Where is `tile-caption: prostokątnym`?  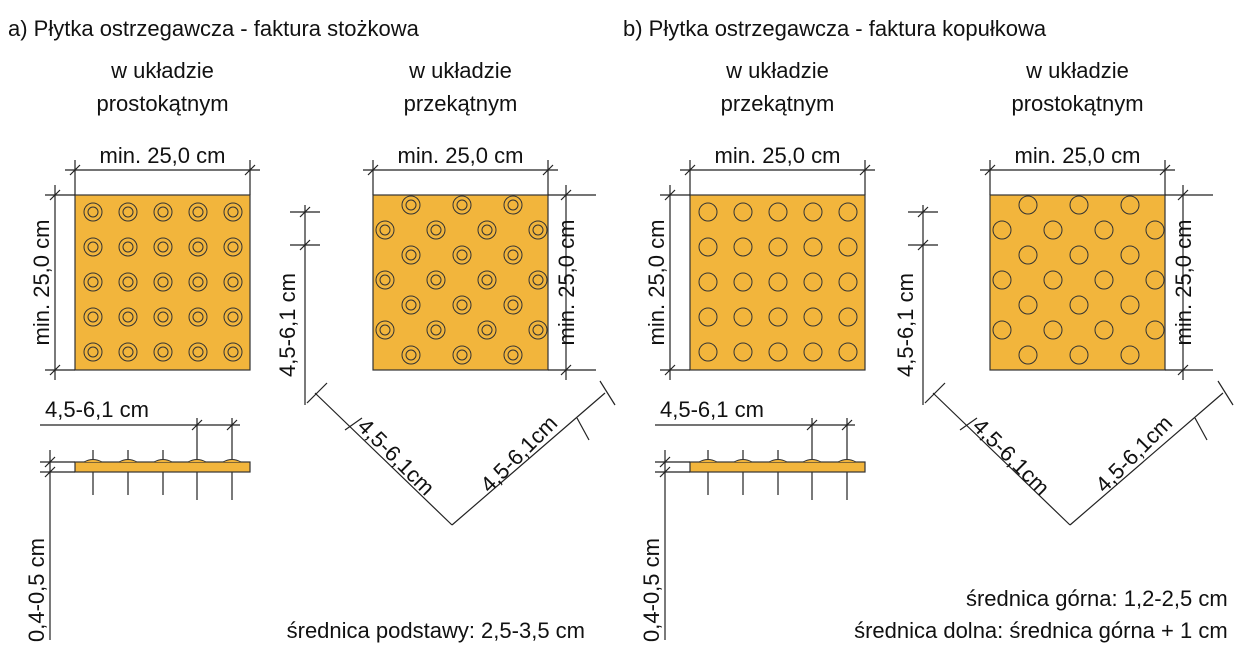 tile-caption: prostokątnym is located at coordinates (1077, 103).